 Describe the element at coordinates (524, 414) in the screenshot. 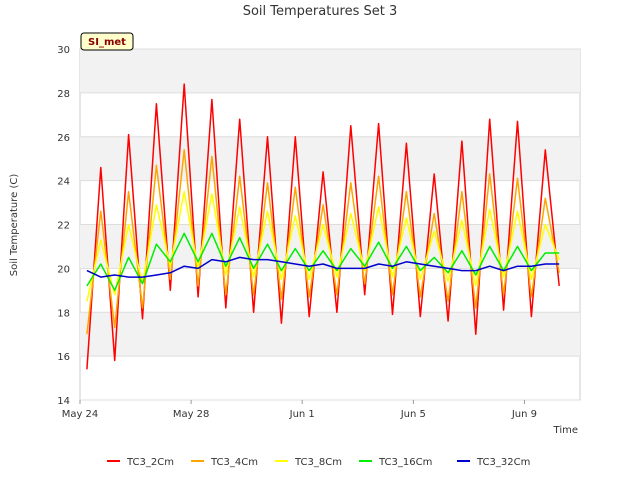

I see `x-tick-label: Jun 9` at that location.